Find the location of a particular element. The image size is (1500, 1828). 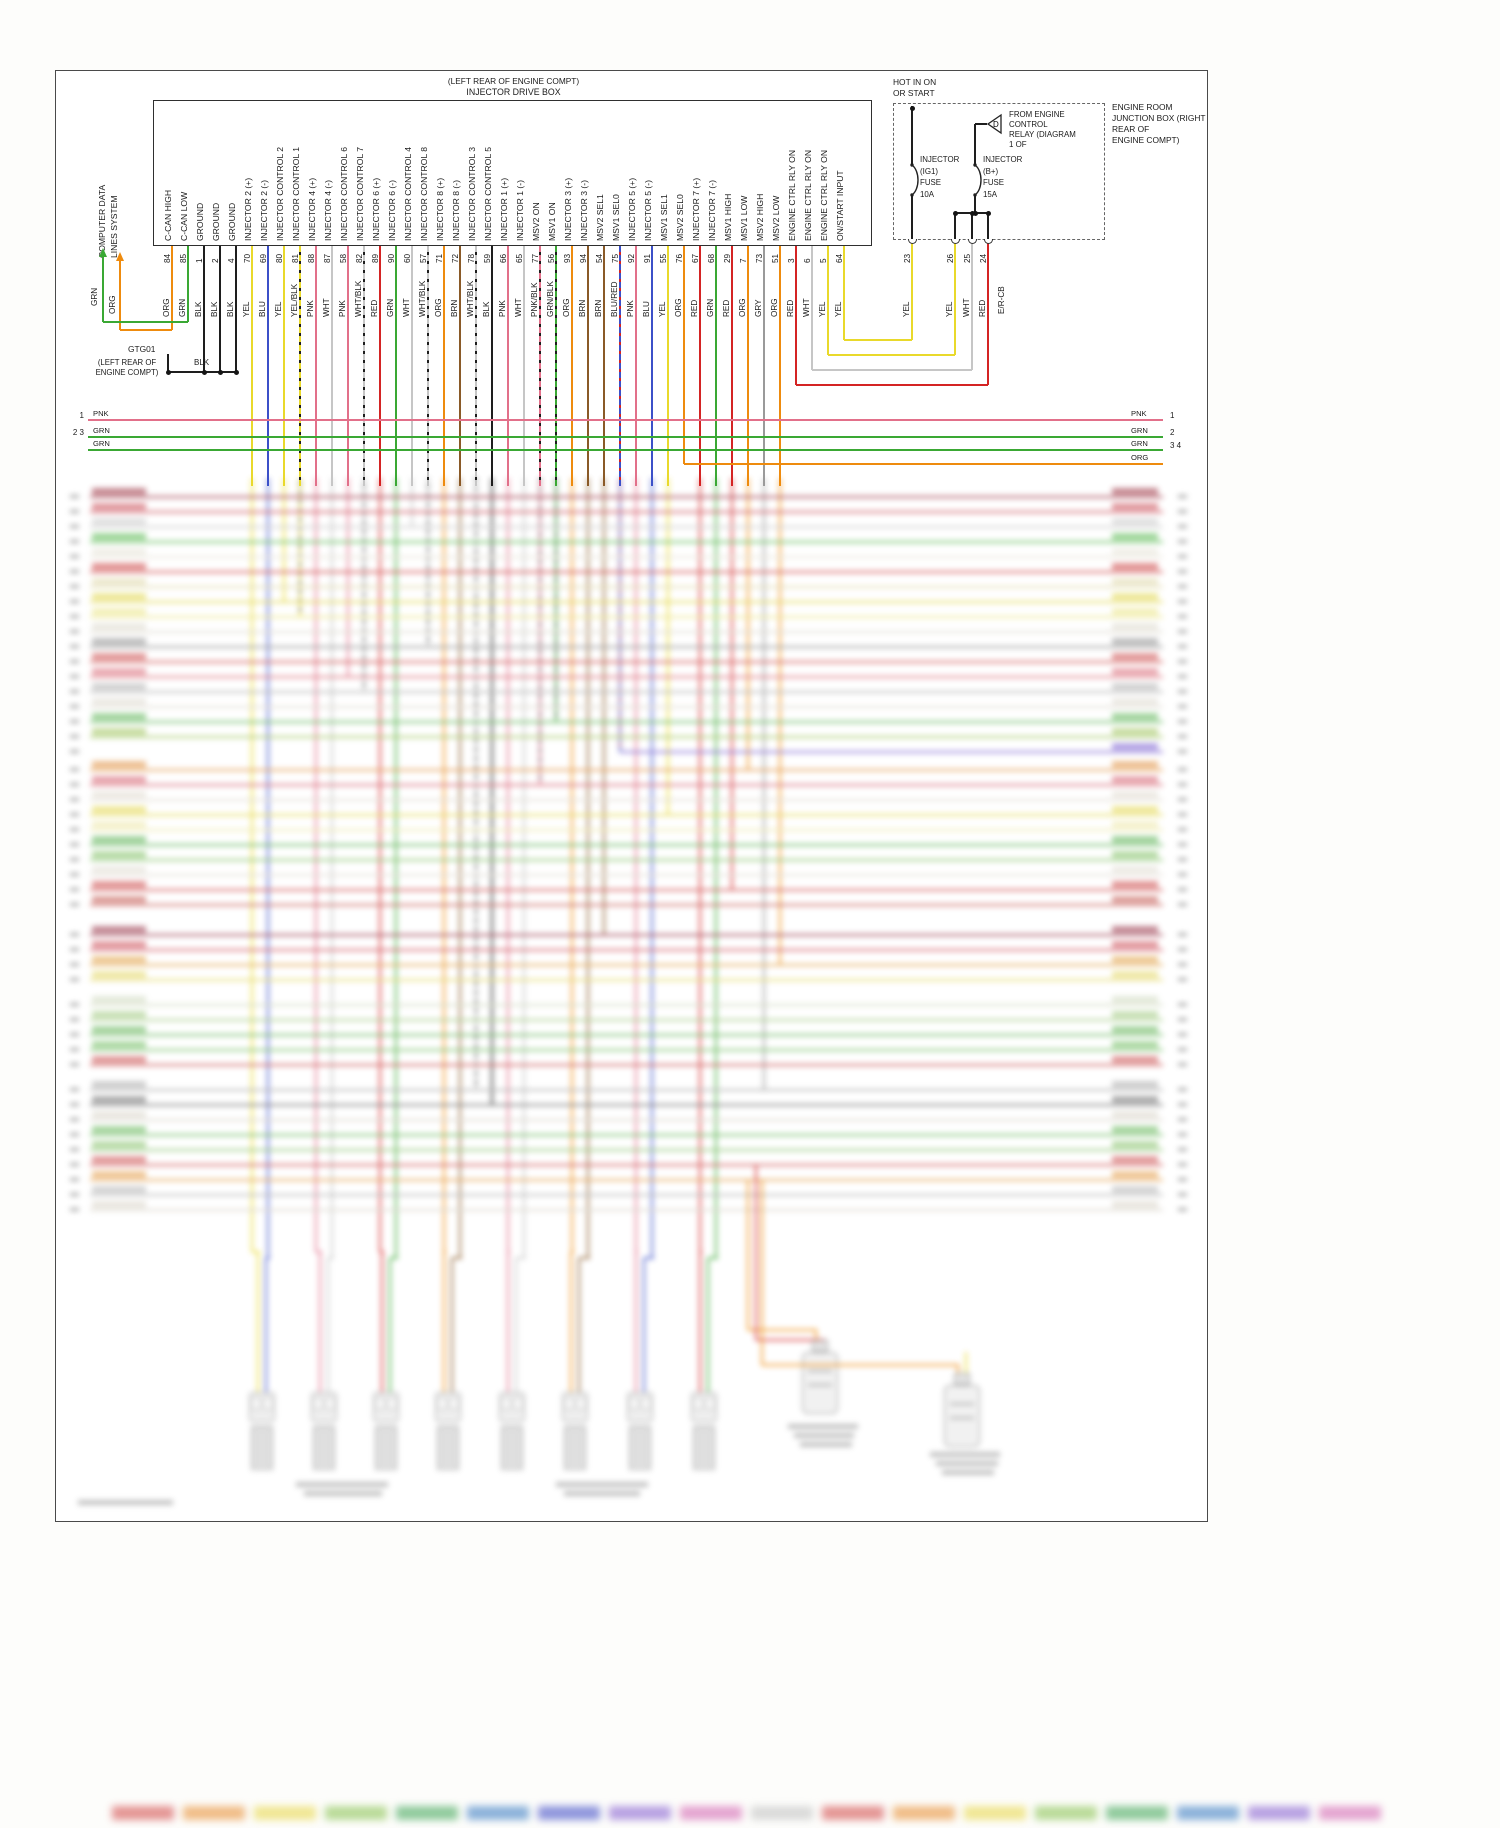

drive-box-location-note: (LEFT REAR OF ENGINE COMPT) is located at coordinates (513, 81).